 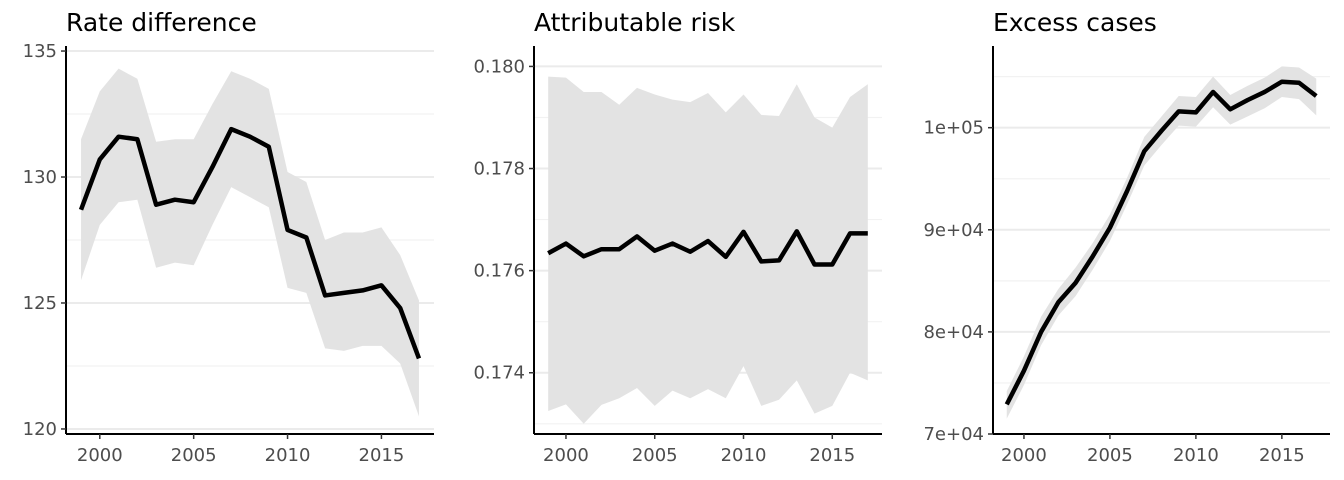 I want to click on y-tick-label: 7e+04, so click(x=953, y=434).